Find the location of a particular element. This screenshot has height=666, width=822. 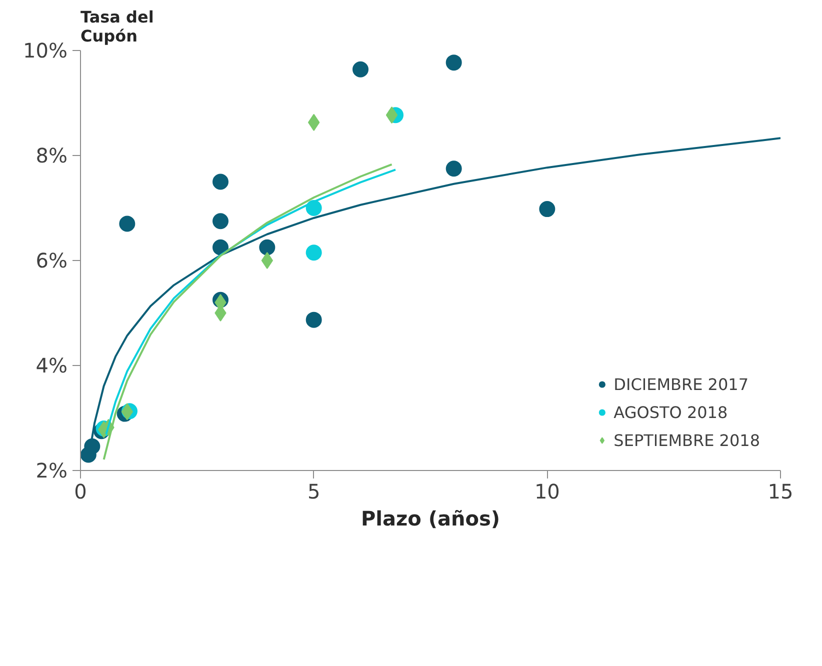

y-tick-label: 10% is located at coordinates (45, 50).